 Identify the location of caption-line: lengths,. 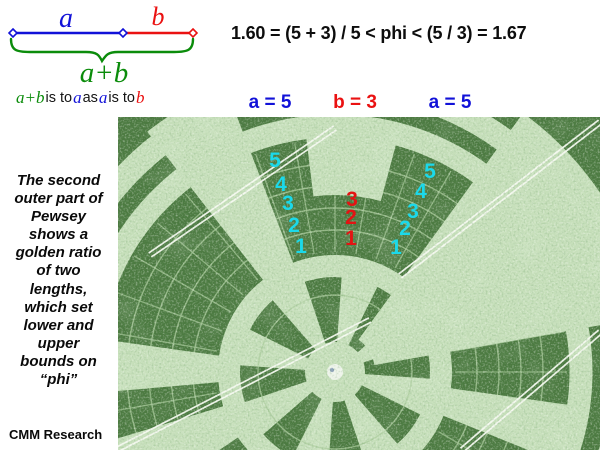
(58, 289).